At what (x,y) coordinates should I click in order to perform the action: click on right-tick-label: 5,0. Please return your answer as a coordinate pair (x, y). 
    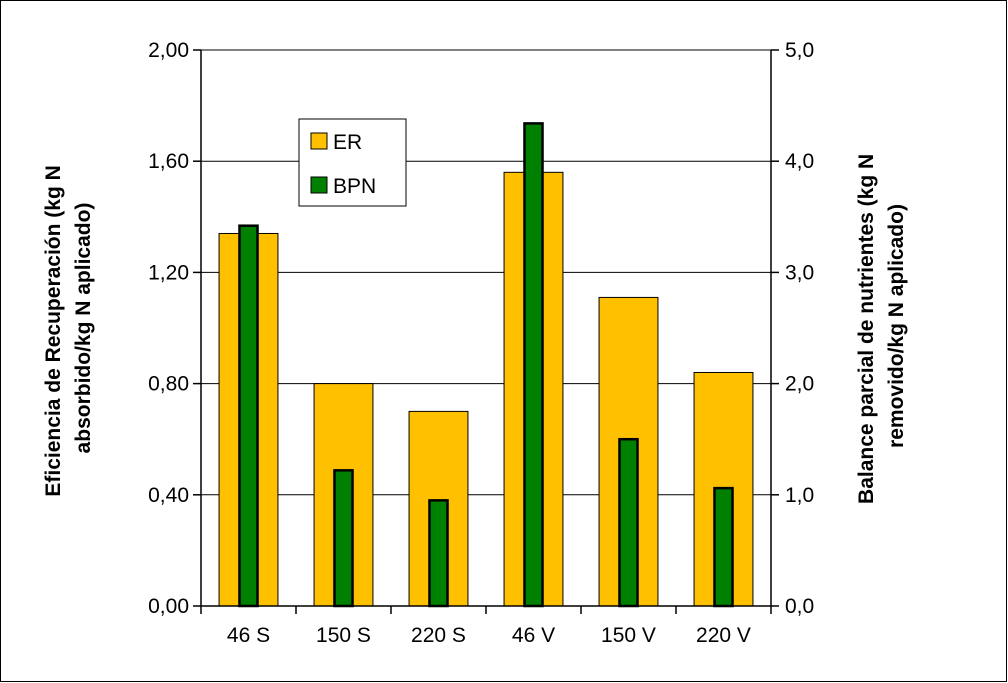
    Looking at the image, I should click on (799, 50).